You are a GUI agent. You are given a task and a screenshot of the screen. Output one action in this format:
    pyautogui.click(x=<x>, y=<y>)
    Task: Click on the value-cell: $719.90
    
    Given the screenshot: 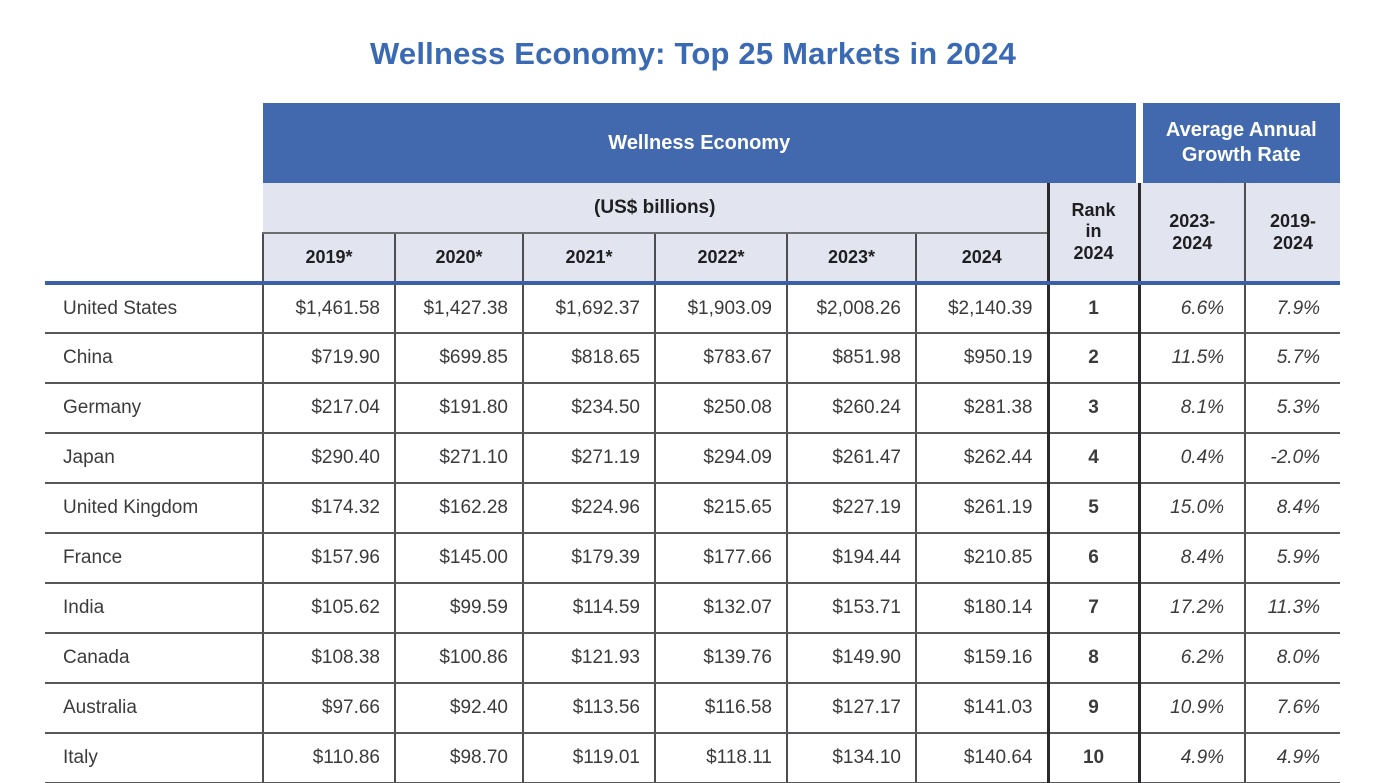 What is the action you would take?
    pyautogui.click(x=328, y=358)
    